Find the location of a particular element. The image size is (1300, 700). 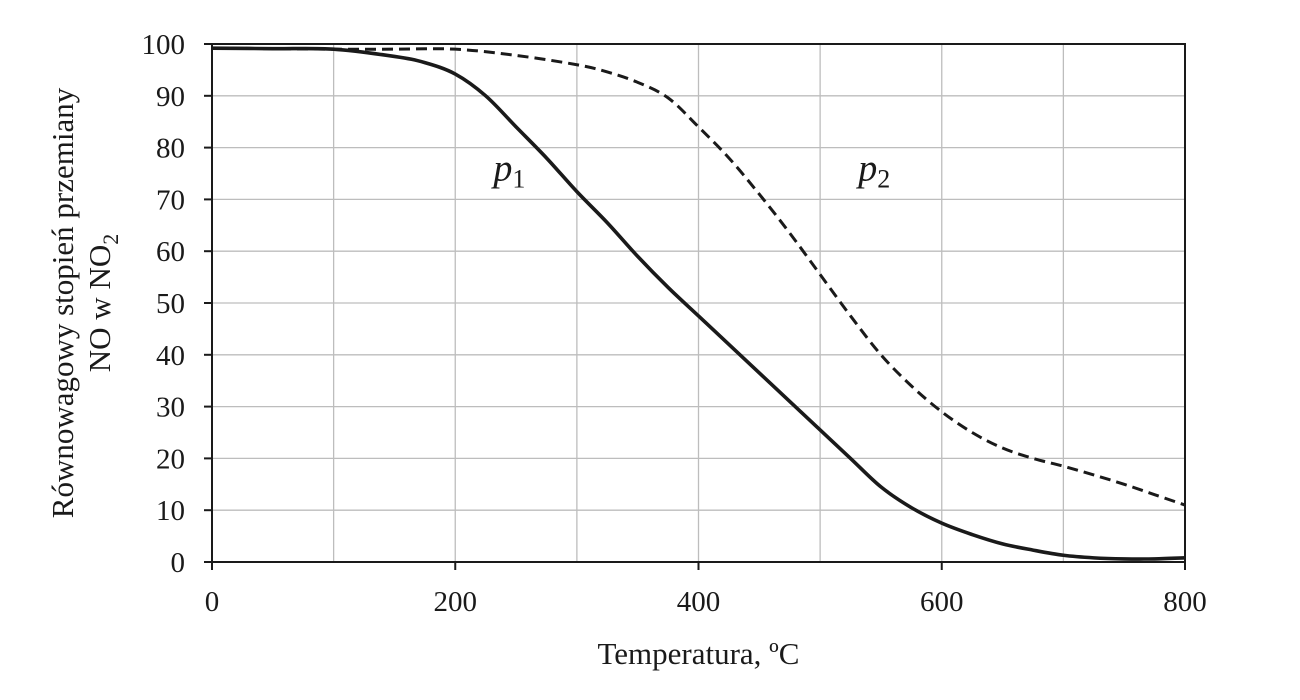

y-tick-label-10: 10 is located at coordinates (170, 511).